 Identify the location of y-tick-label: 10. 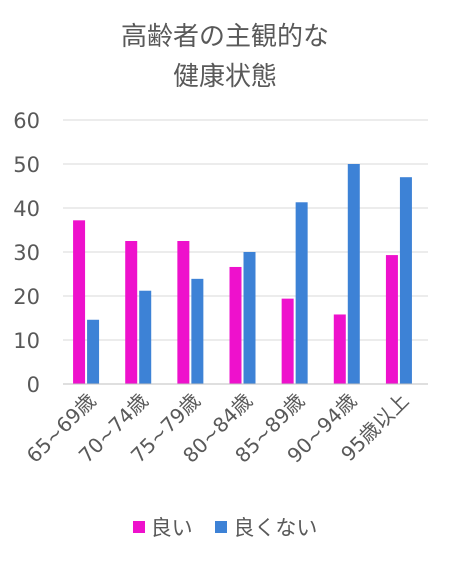
(26, 341).